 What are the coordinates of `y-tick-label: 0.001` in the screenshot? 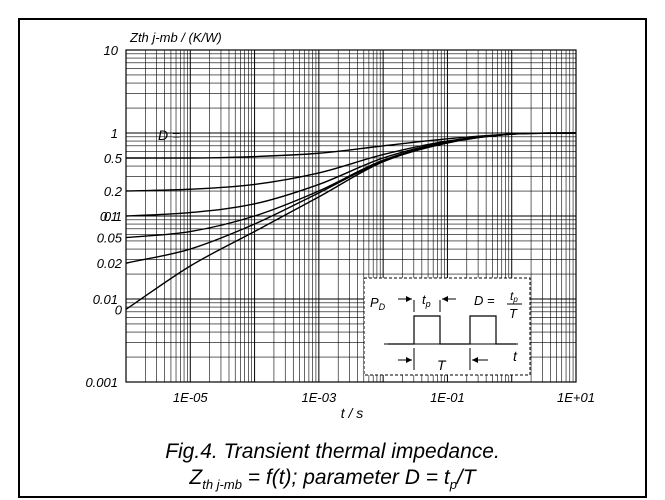 It's located at (101, 382).